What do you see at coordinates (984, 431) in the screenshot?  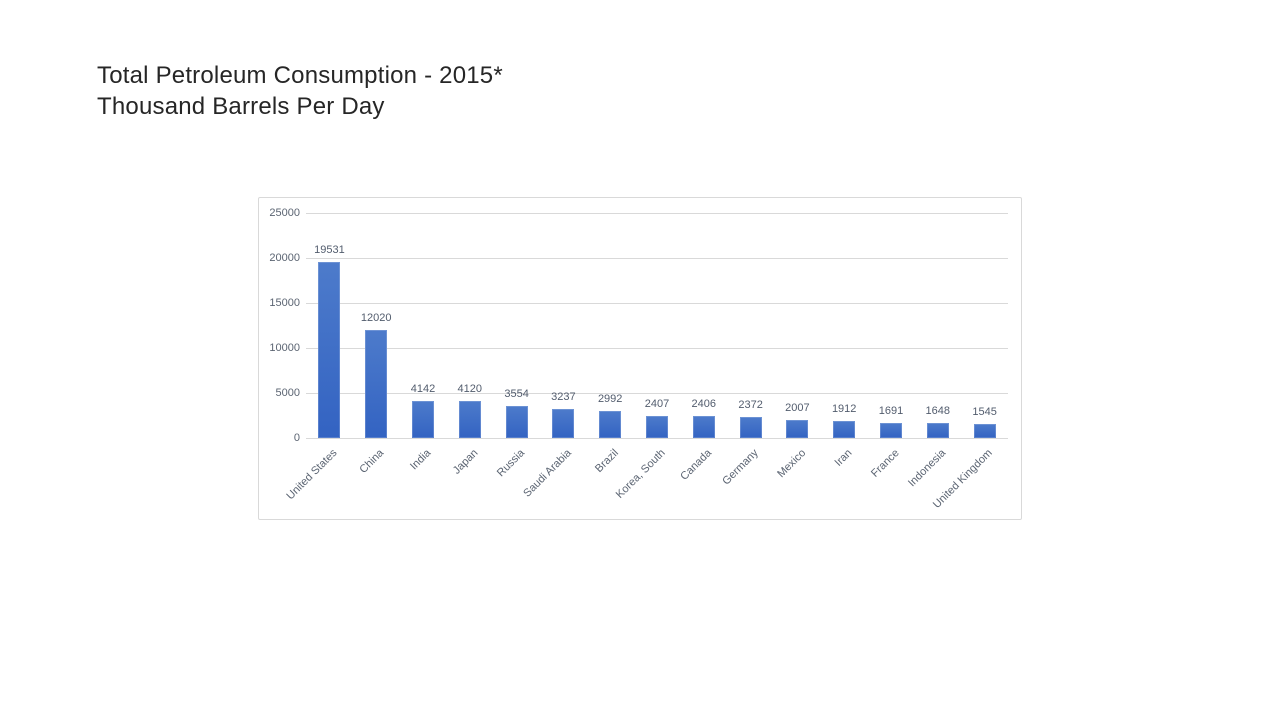 I see `bar-united-kingdom` at bounding box center [984, 431].